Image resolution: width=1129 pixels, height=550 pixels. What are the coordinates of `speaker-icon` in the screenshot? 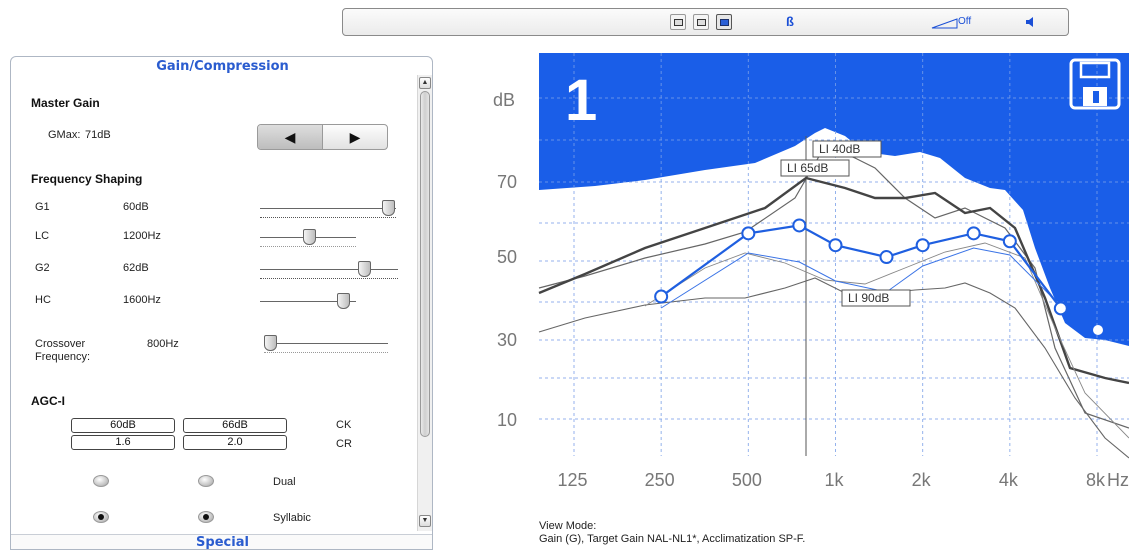 It's located at (1032, 22).